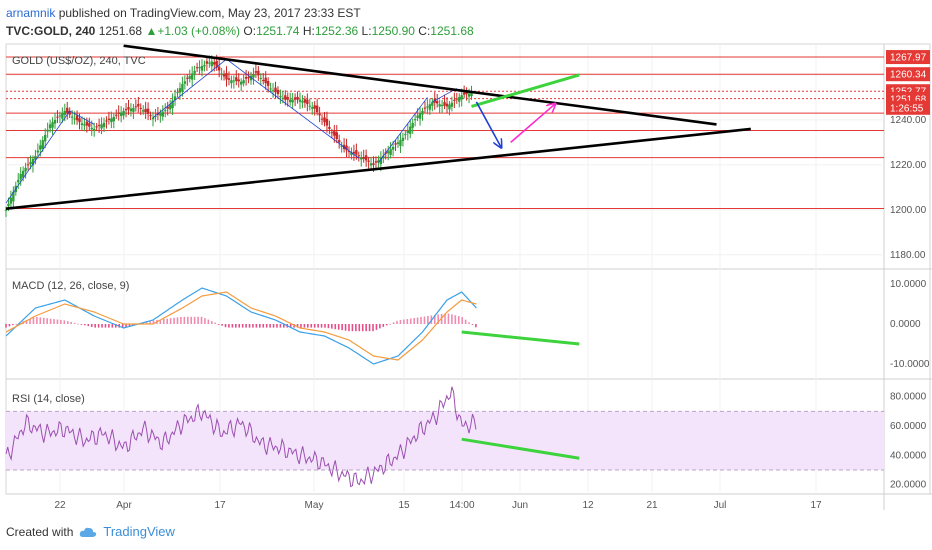 The height and width of the screenshot is (550, 932). Describe the element at coordinates (48, 399) in the screenshot. I see `rsi-pane-title: RSI (14, close)` at that location.